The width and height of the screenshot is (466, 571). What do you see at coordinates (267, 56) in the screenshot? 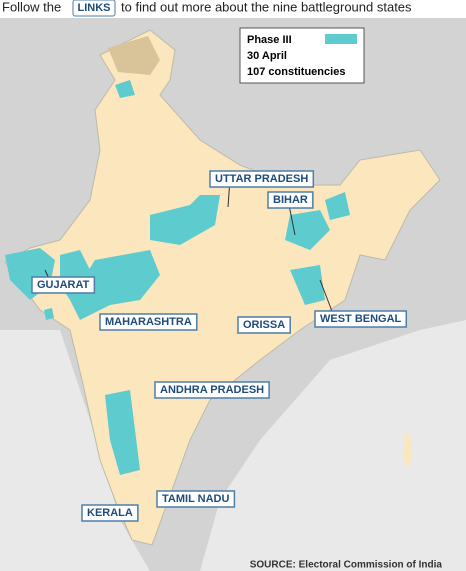
I see `legend-date: 30 April` at bounding box center [267, 56].